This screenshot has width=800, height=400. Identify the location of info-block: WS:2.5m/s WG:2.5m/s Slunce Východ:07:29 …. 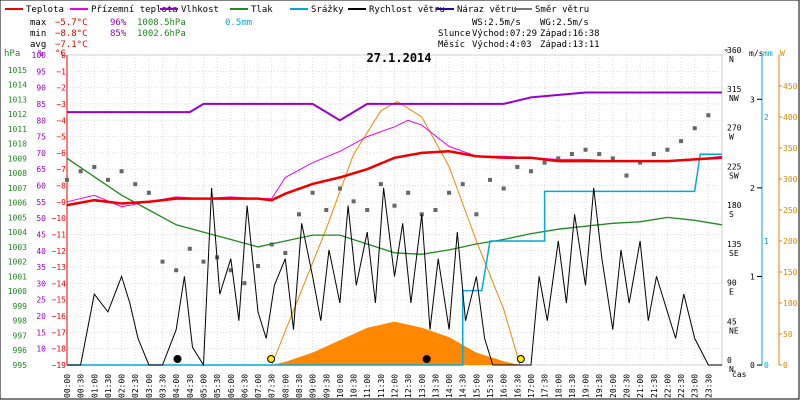
(519, 34).